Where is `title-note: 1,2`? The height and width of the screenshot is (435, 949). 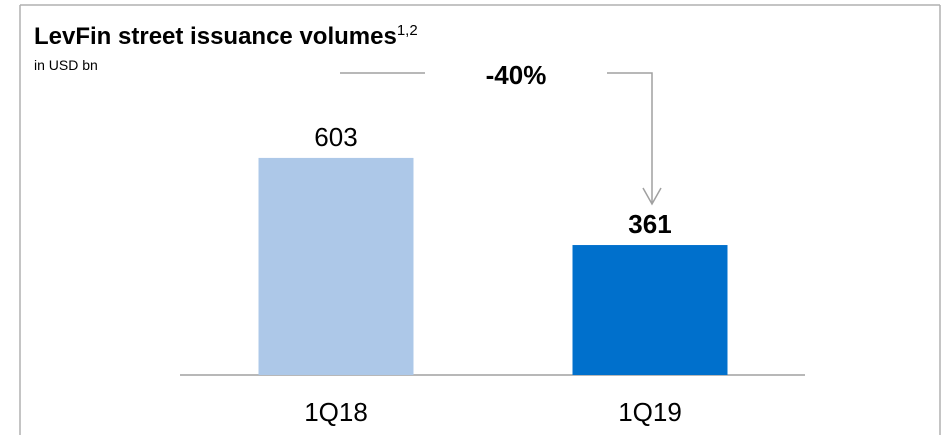
title-note: 1,2 is located at coordinates (407, 30).